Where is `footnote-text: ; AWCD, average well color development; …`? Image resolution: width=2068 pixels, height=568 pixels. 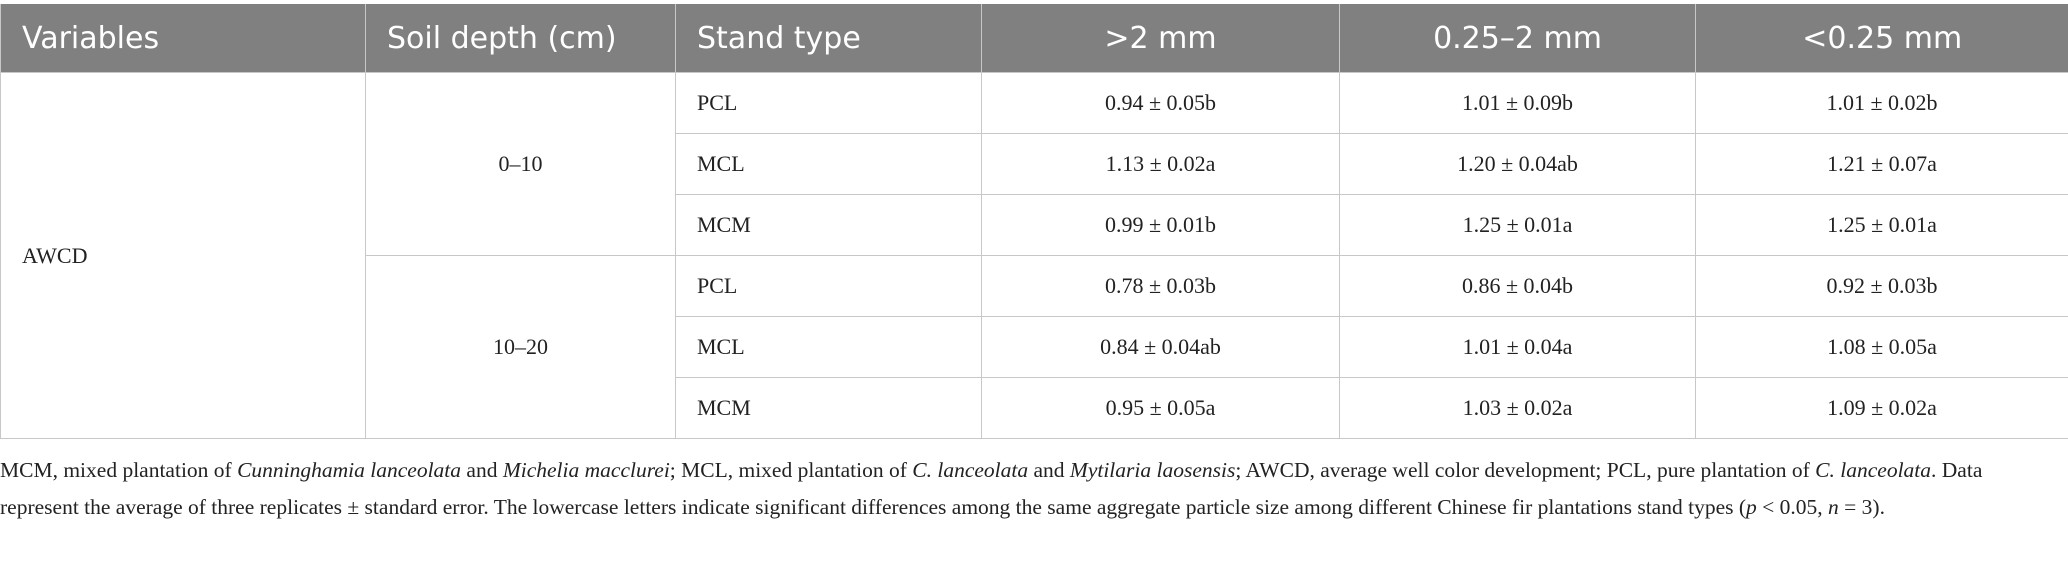 footnote-text: ; AWCD, average well color development; … is located at coordinates (1525, 470).